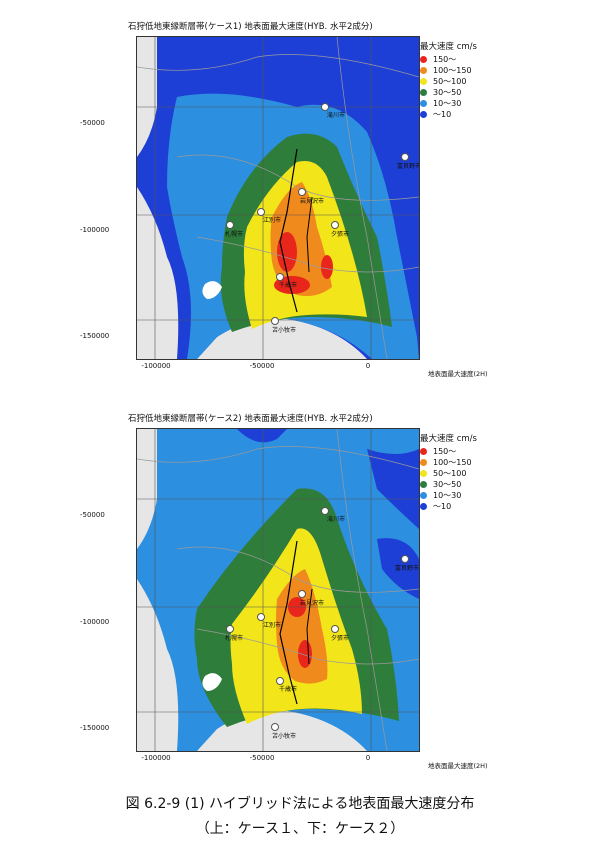 This screenshot has width=600, height=848. Describe the element at coordinates (300, 804) in the screenshot. I see `caption-line-1: 図 6.2-9 (1) ハイブリッド法による地表面最大速度分布` at that location.